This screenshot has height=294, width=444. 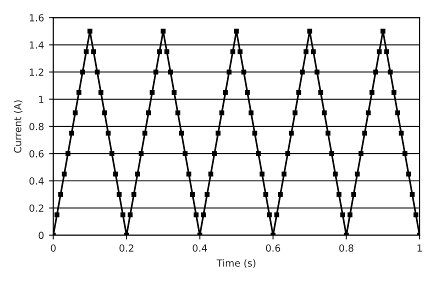 I want to click on y-axis-title: Current (A), so click(x=18, y=126).